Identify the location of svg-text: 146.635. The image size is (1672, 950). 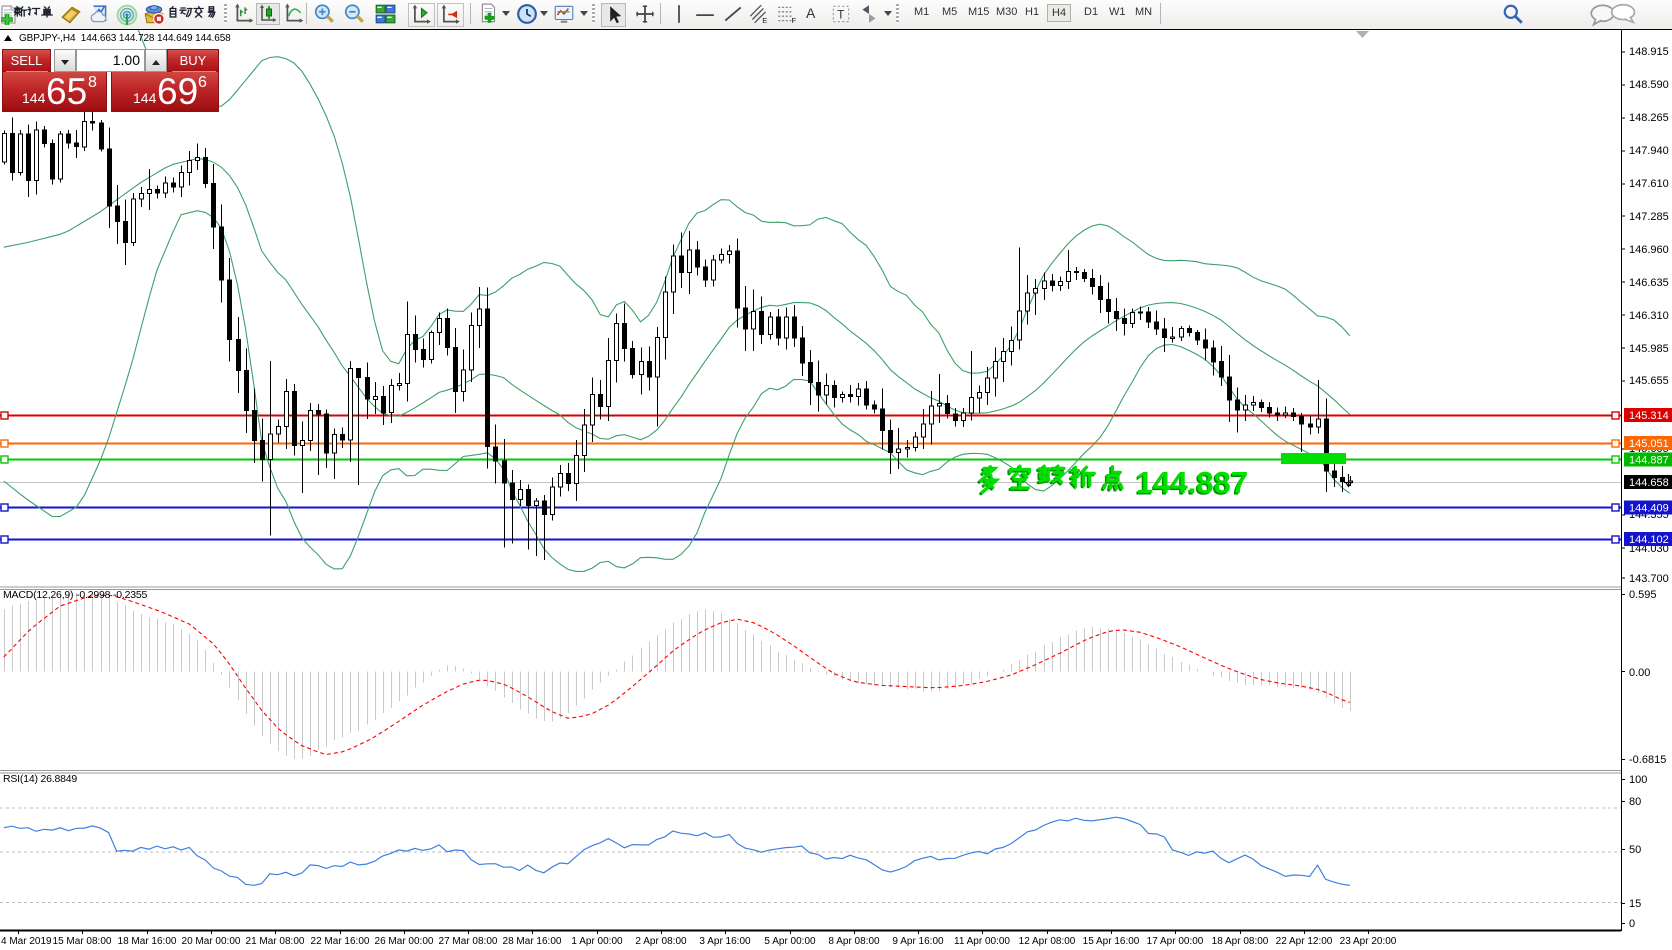
(1649, 283).